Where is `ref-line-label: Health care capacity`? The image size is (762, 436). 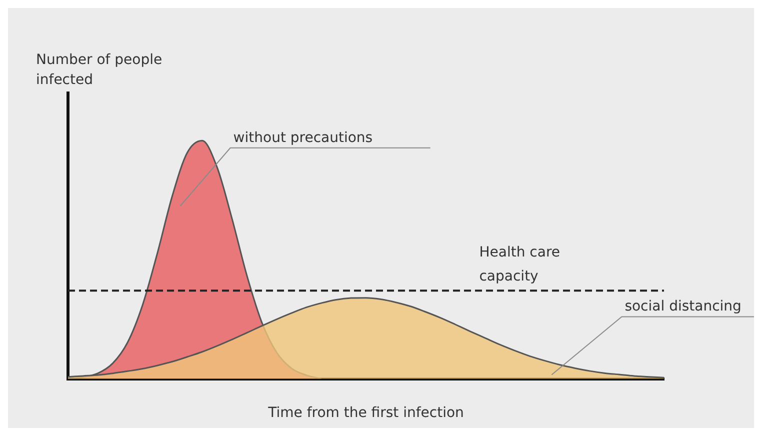
ref-line-label: Health care capacity is located at coordinates (519, 264).